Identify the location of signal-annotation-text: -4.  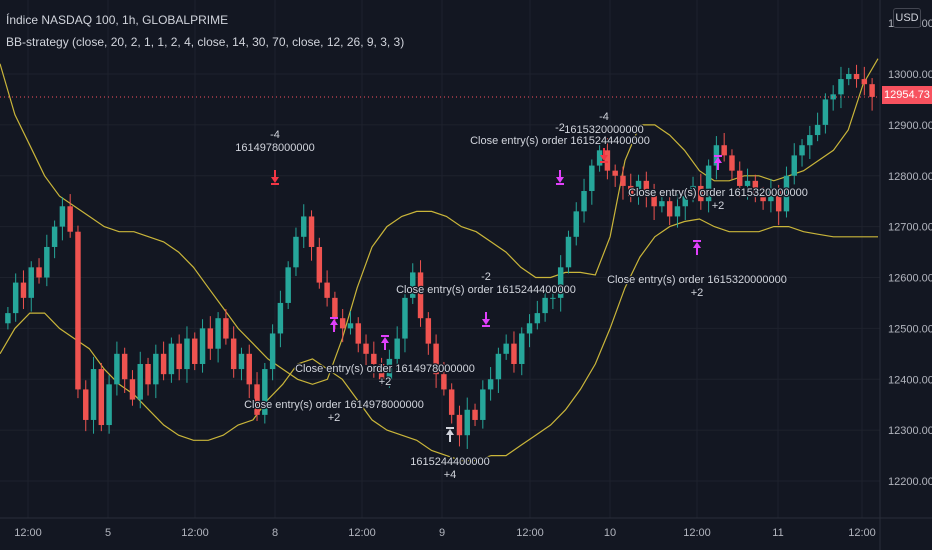
(604, 117).